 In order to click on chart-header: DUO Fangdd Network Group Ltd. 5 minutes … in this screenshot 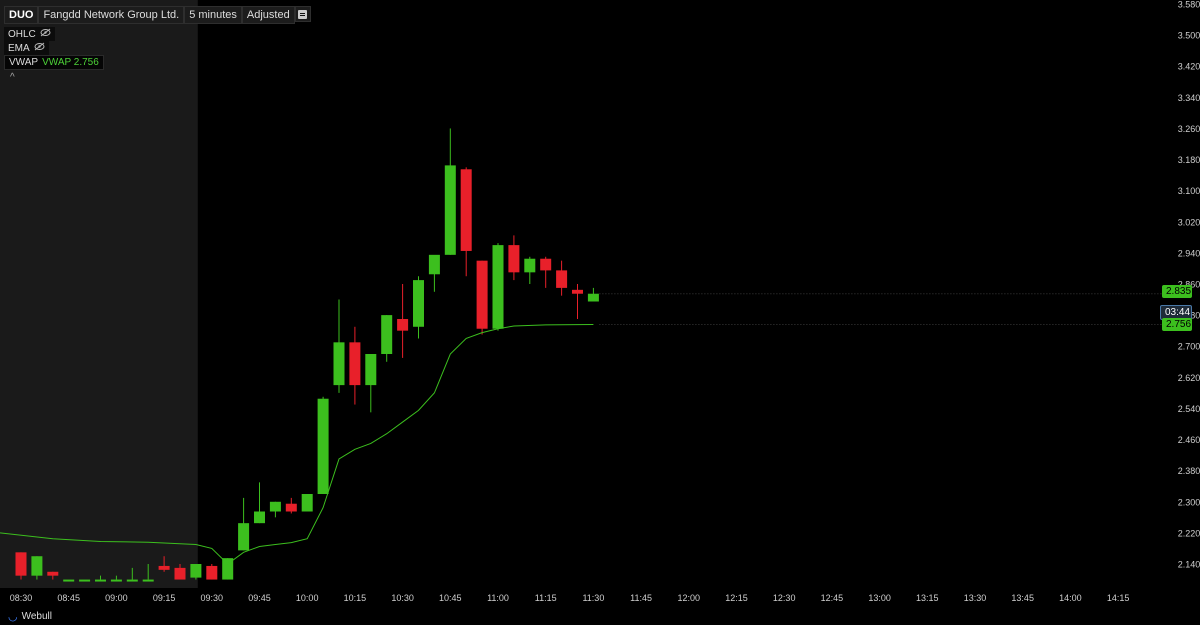, I will do `click(157, 15)`.